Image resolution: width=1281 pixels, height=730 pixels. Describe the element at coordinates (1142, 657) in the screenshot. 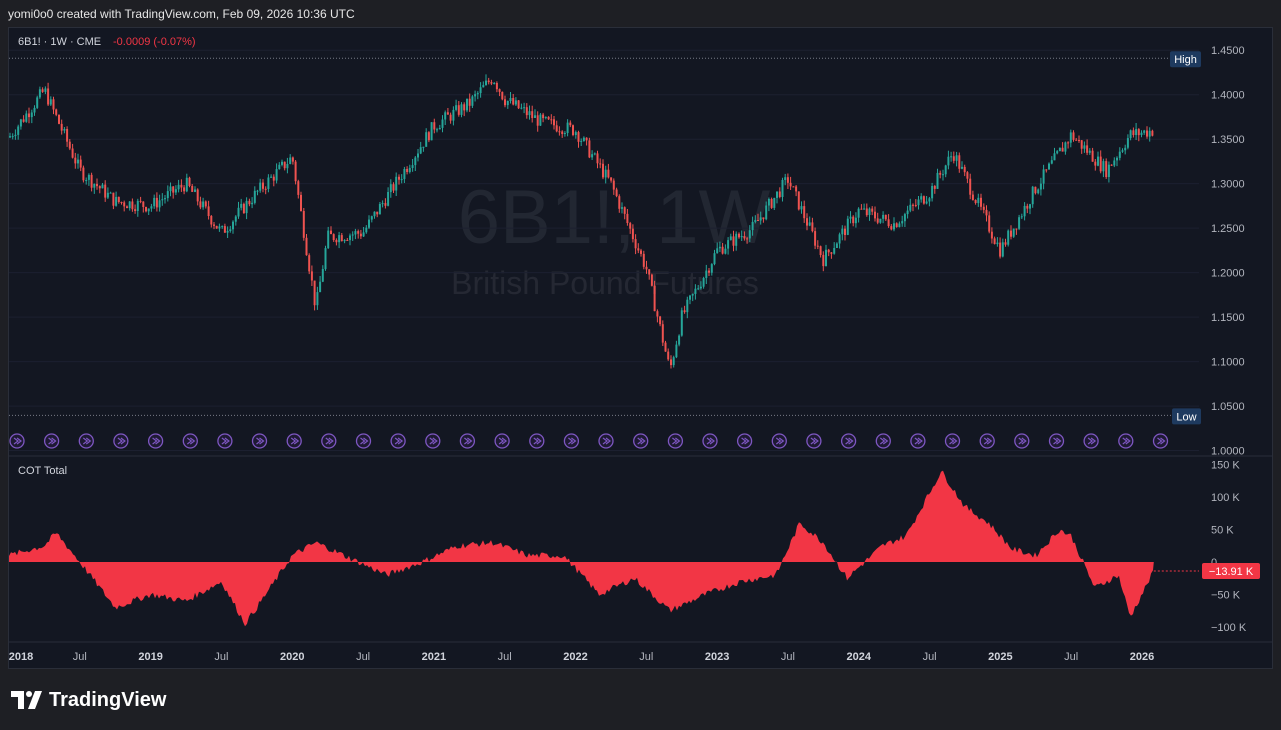

I see `time-tick-label: 2026` at that location.